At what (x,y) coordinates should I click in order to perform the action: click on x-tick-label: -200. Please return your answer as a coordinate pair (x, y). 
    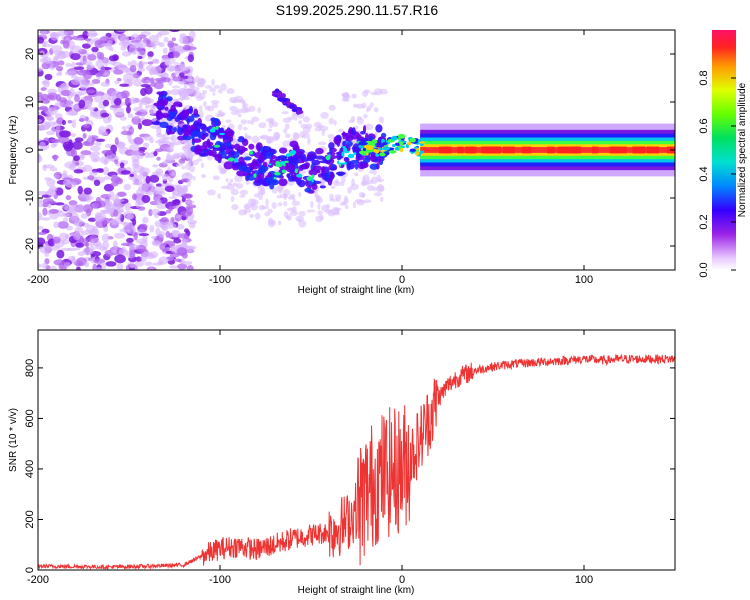
    Looking at the image, I should click on (38, 280).